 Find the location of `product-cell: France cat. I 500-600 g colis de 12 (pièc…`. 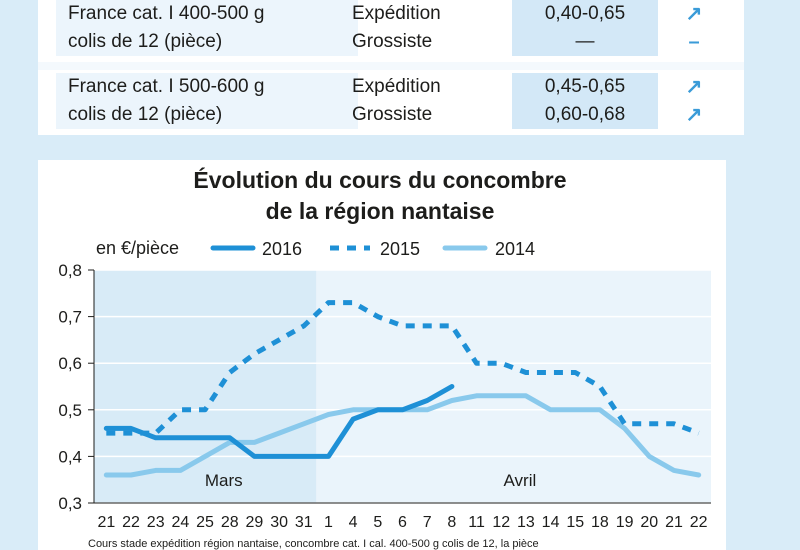

product-cell: France cat. I 500-600 g colis de 12 (pièc… is located at coordinates (207, 101).